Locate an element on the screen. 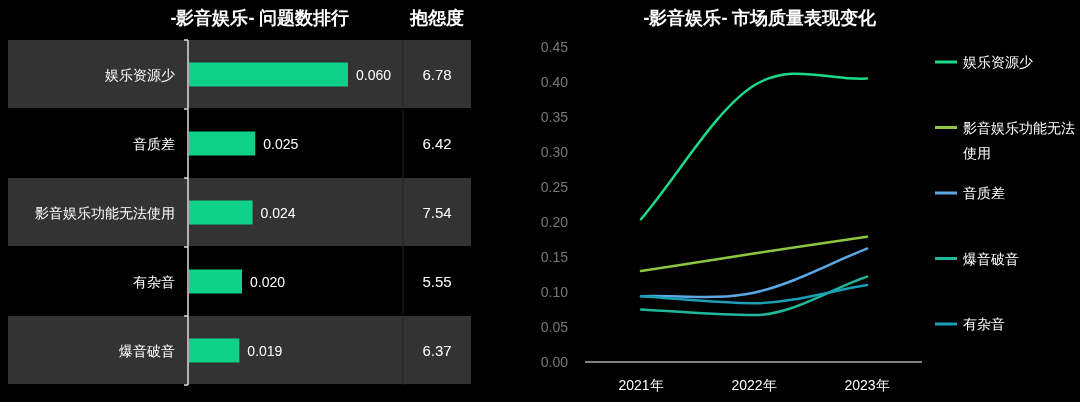 The height and width of the screenshot is (402, 1080). text: 7.54 is located at coordinates (437, 212).